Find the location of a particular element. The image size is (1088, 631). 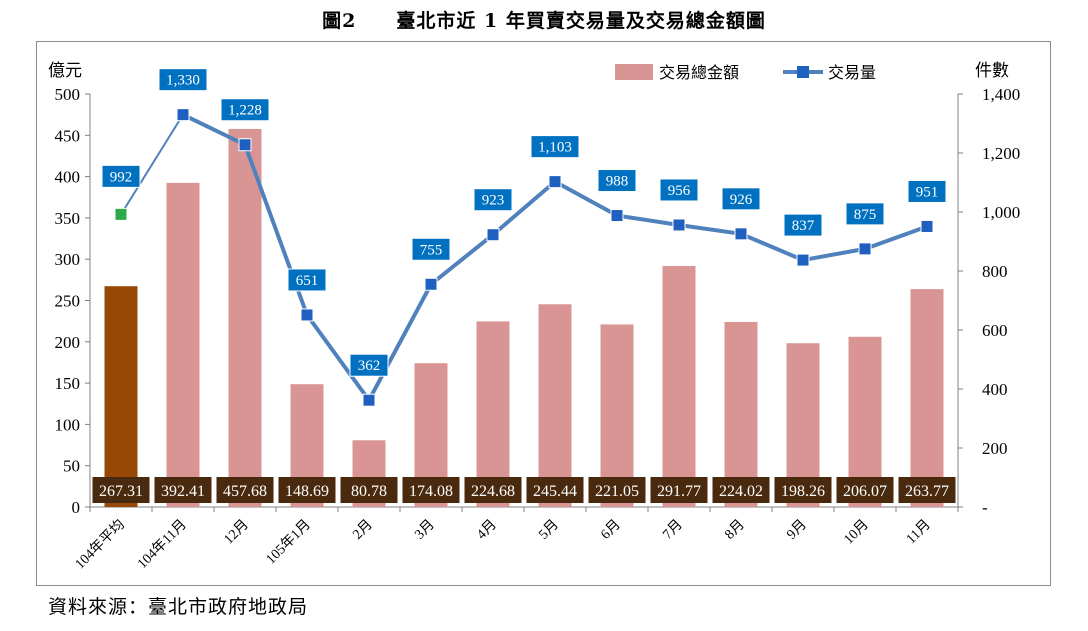

right-axis-tick-label: - is located at coordinates (985, 507).